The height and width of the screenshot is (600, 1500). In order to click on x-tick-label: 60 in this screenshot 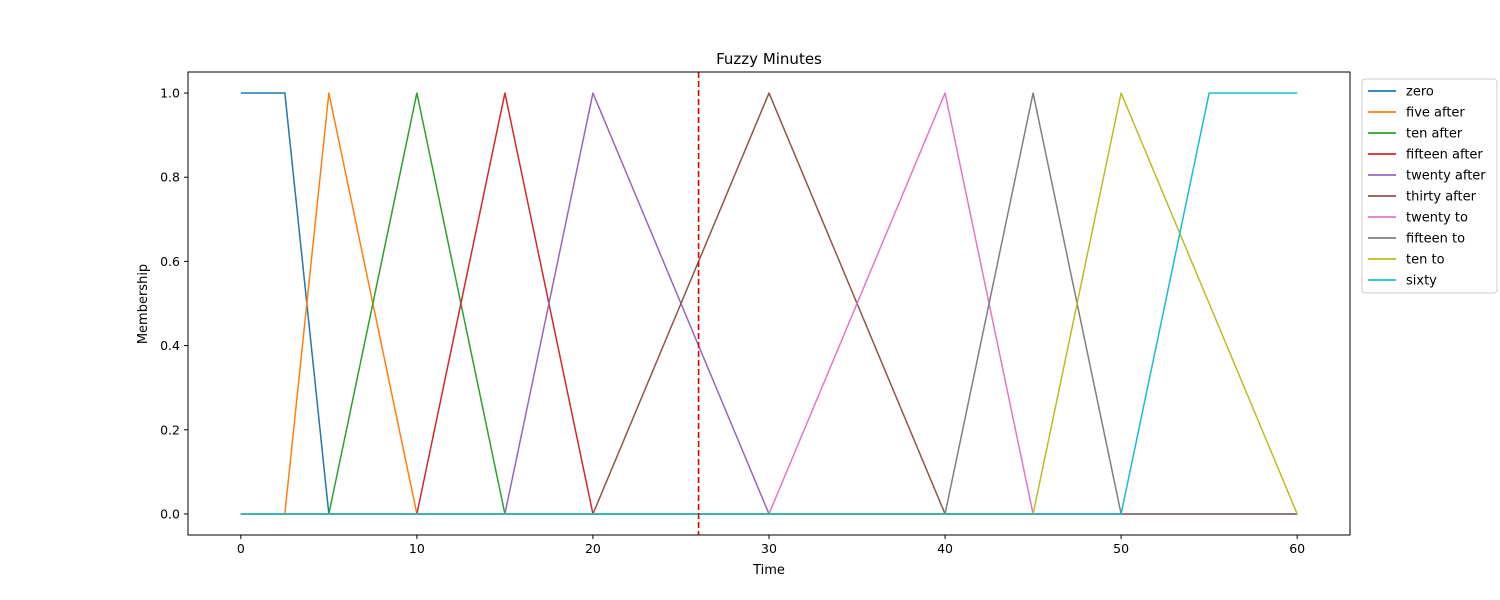, I will do `click(1297, 548)`.